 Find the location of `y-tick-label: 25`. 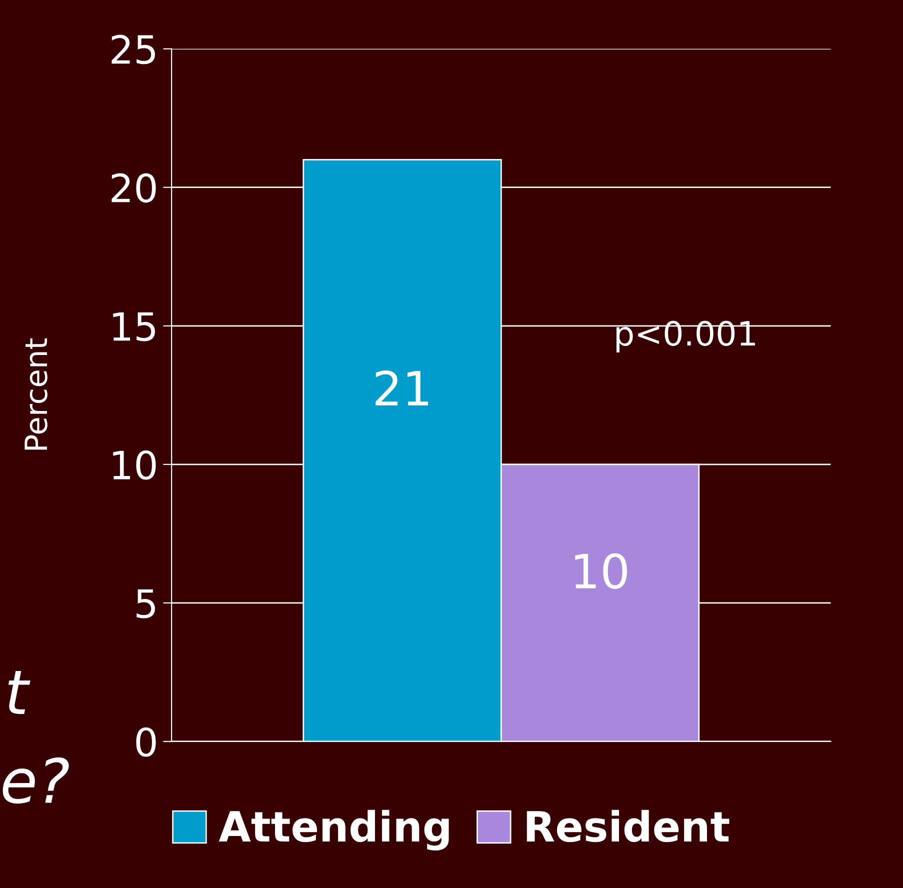

y-tick-label: 25 is located at coordinates (133, 49).